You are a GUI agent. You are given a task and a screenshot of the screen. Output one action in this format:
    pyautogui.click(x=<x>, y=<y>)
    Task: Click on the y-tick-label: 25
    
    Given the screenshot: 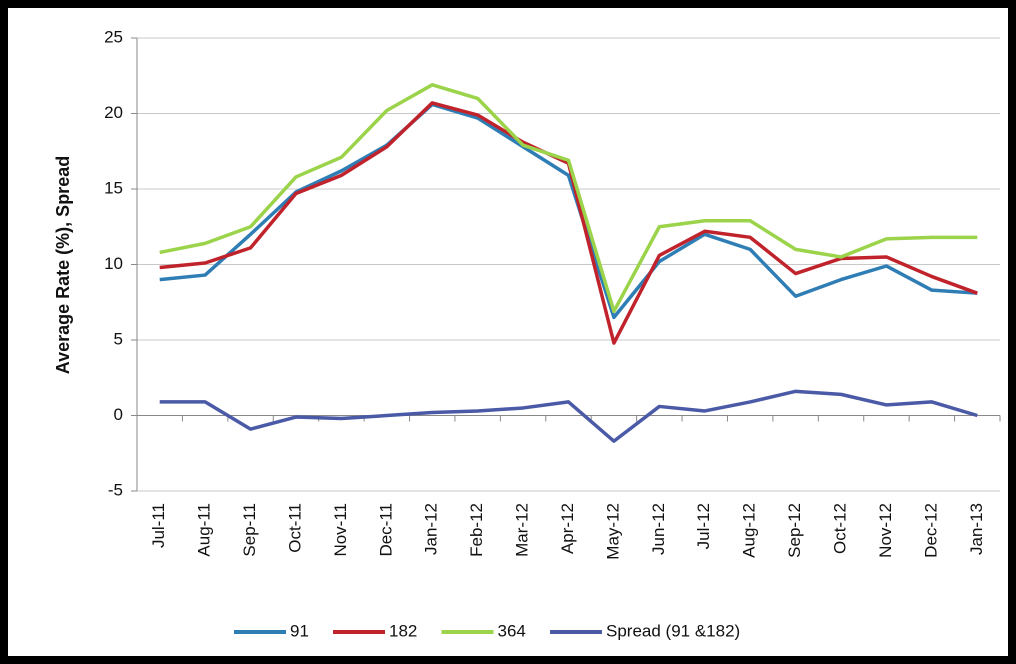 What is the action you would take?
    pyautogui.click(x=113, y=36)
    